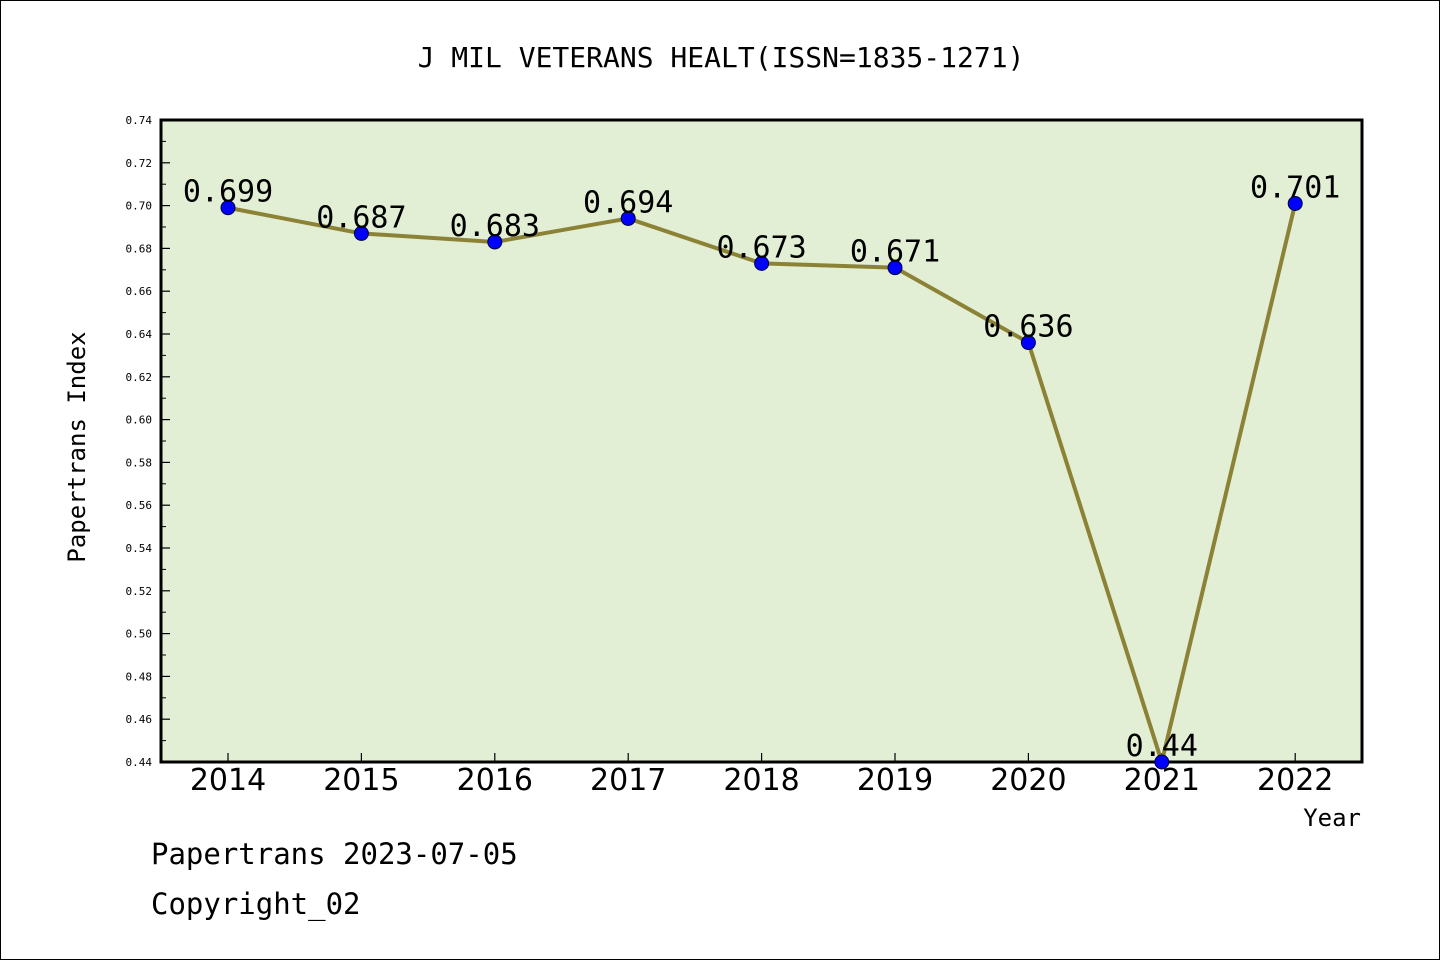 The width and height of the screenshot is (1440, 961). What do you see at coordinates (139, 462) in the screenshot?
I see `y-tick-label: 0.58` at bounding box center [139, 462].